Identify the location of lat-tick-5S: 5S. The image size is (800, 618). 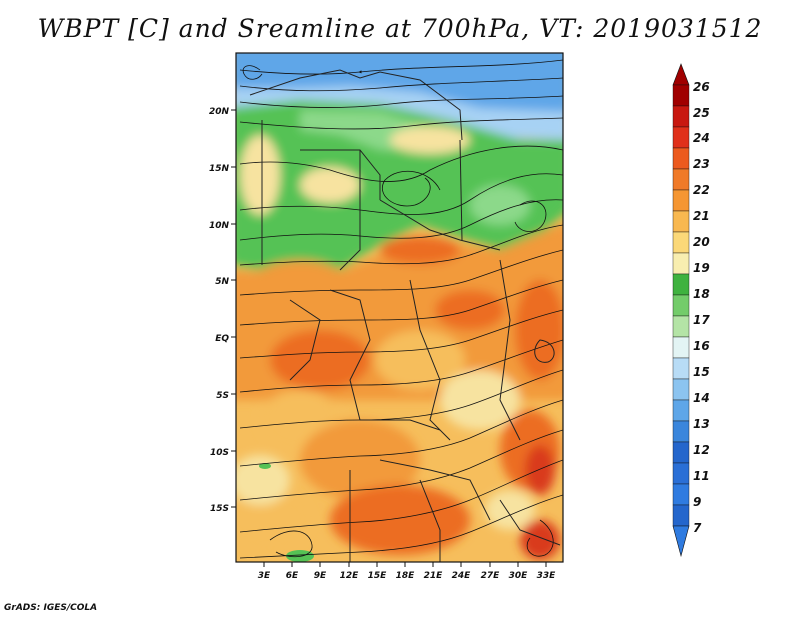
(226, 396).